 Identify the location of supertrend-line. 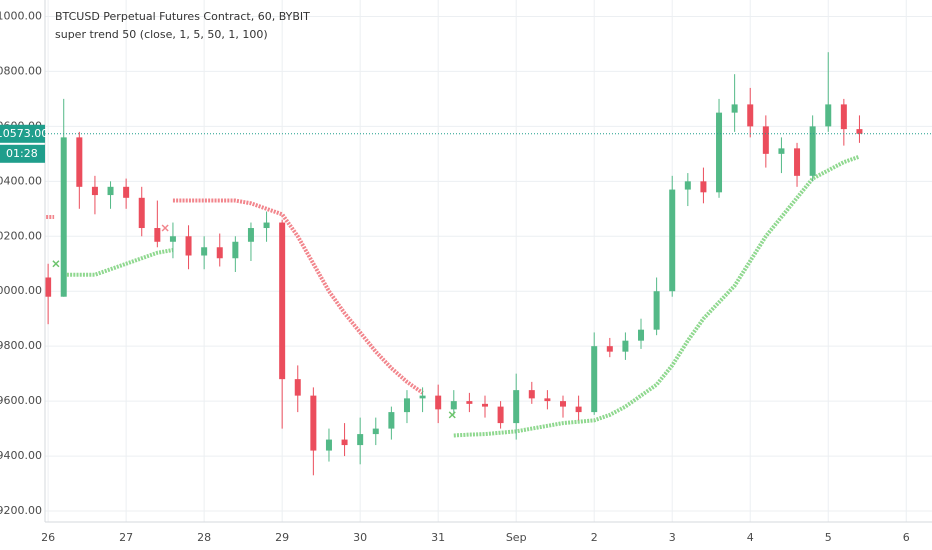
(235, 296).